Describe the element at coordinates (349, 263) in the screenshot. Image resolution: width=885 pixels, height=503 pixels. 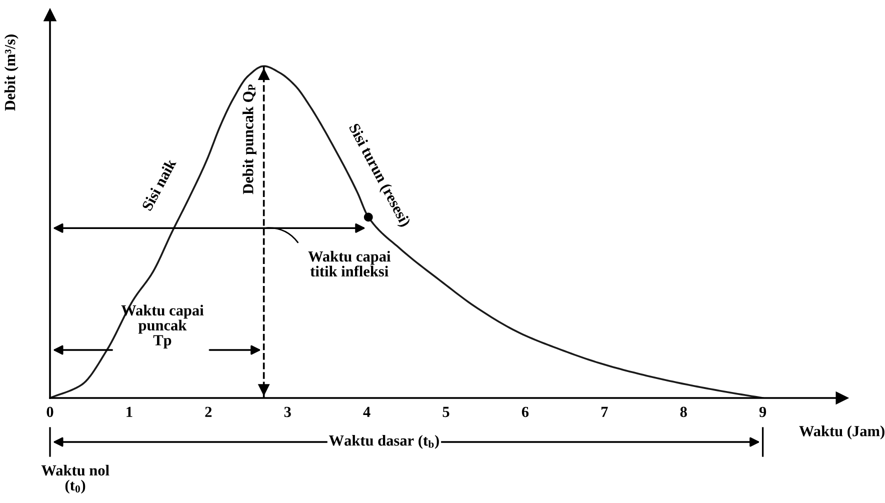
I see `annotation: Waktu capai titik infleksi` at that location.